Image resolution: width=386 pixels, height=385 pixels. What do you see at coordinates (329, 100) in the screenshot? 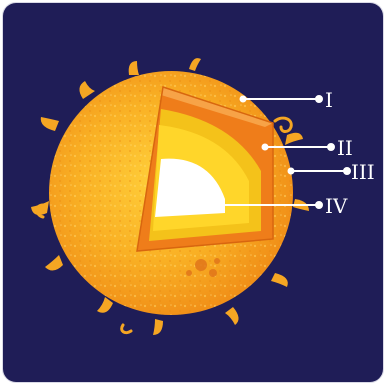
I see `label-I: I` at bounding box center [329, 100].